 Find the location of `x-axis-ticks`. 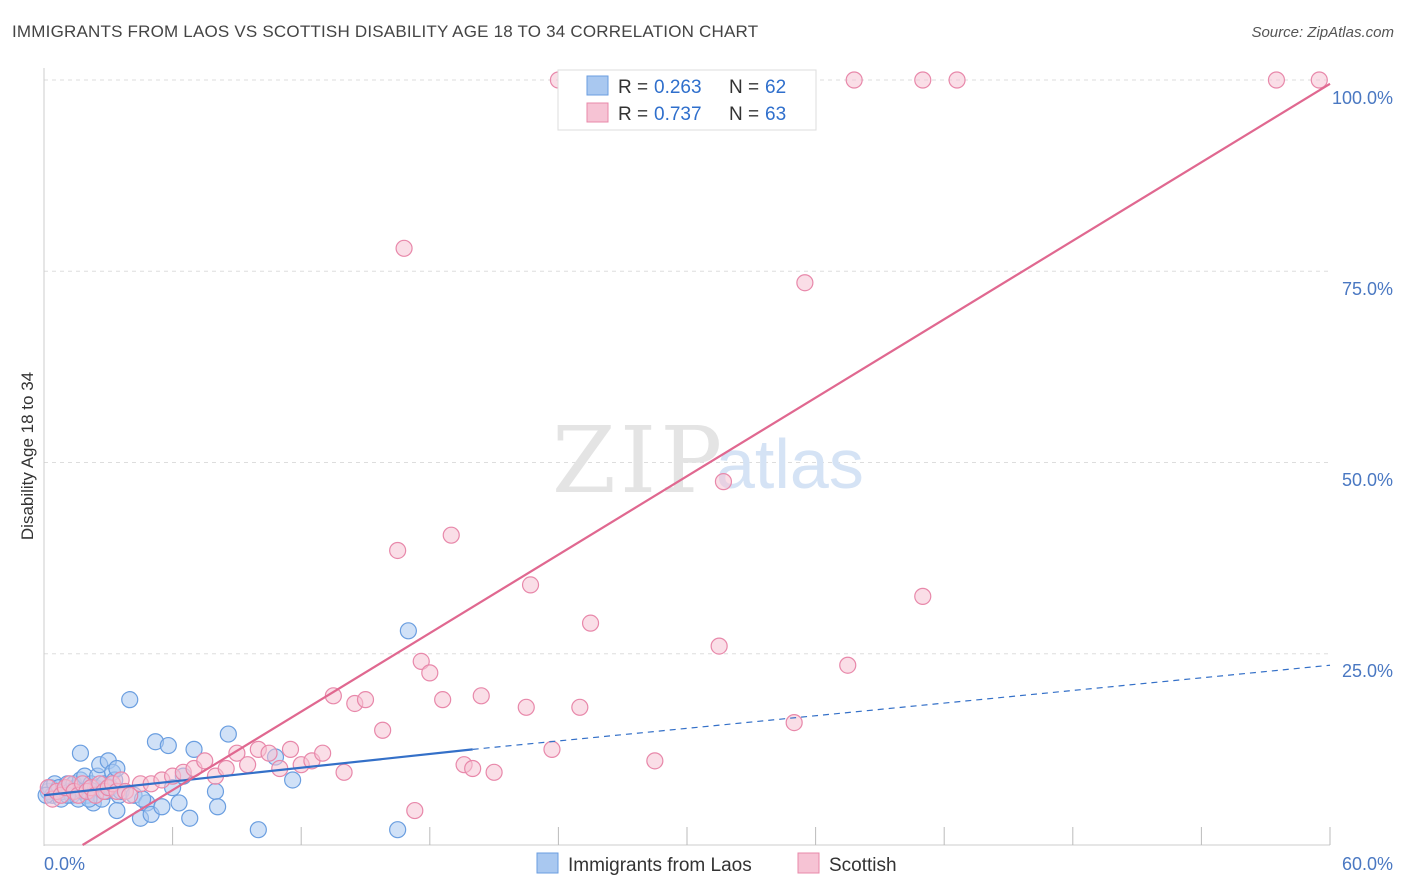

x-axis-ticks is located at coordinates (687, 836).